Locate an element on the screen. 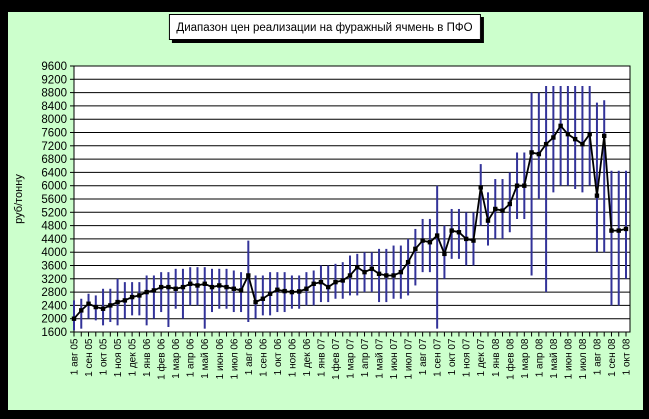 The height and width of the screenshot is (419, 649). x-tick-label: 1 мар 07 is located at coordinates (351, 358).